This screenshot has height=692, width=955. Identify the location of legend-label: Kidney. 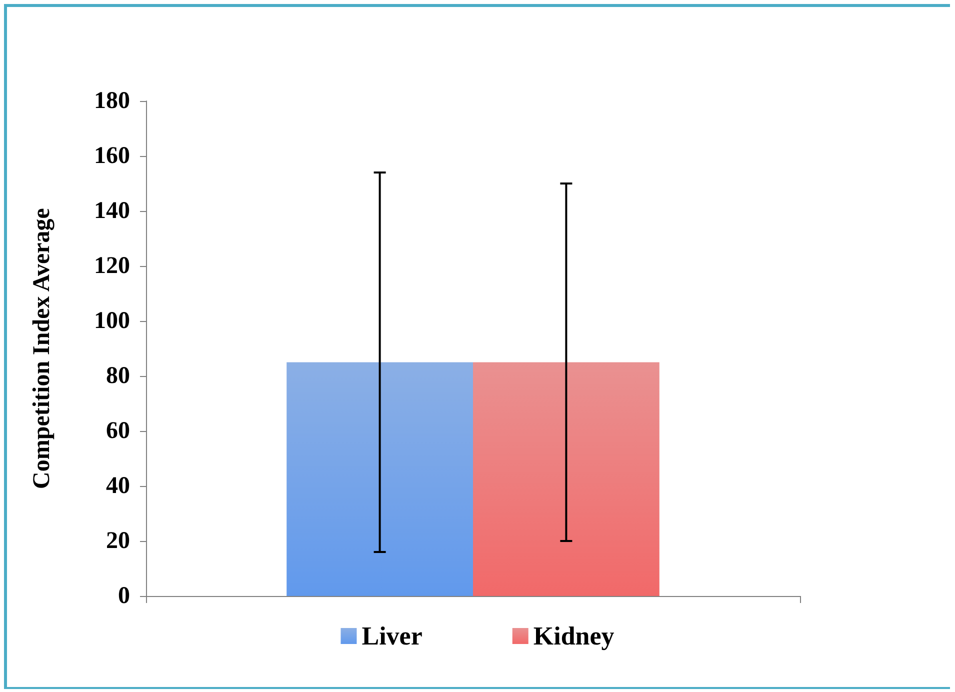
(573, 636).